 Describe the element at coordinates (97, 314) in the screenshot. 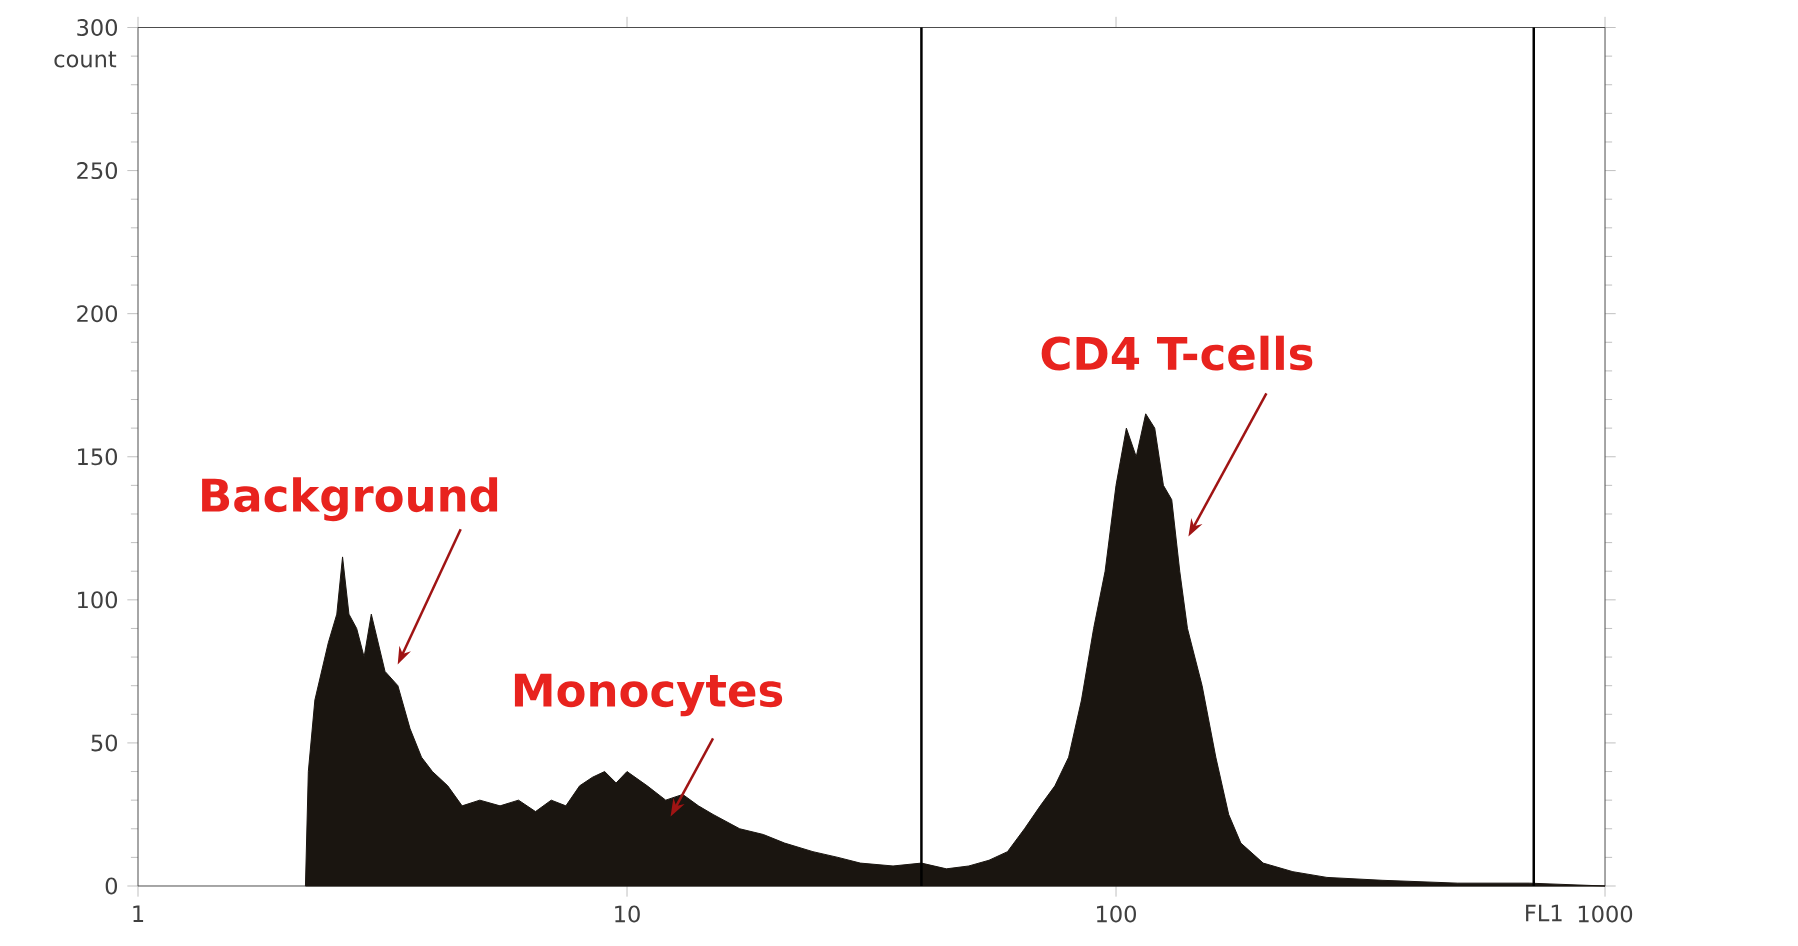

I see `y-tick-label: 200` at that location.